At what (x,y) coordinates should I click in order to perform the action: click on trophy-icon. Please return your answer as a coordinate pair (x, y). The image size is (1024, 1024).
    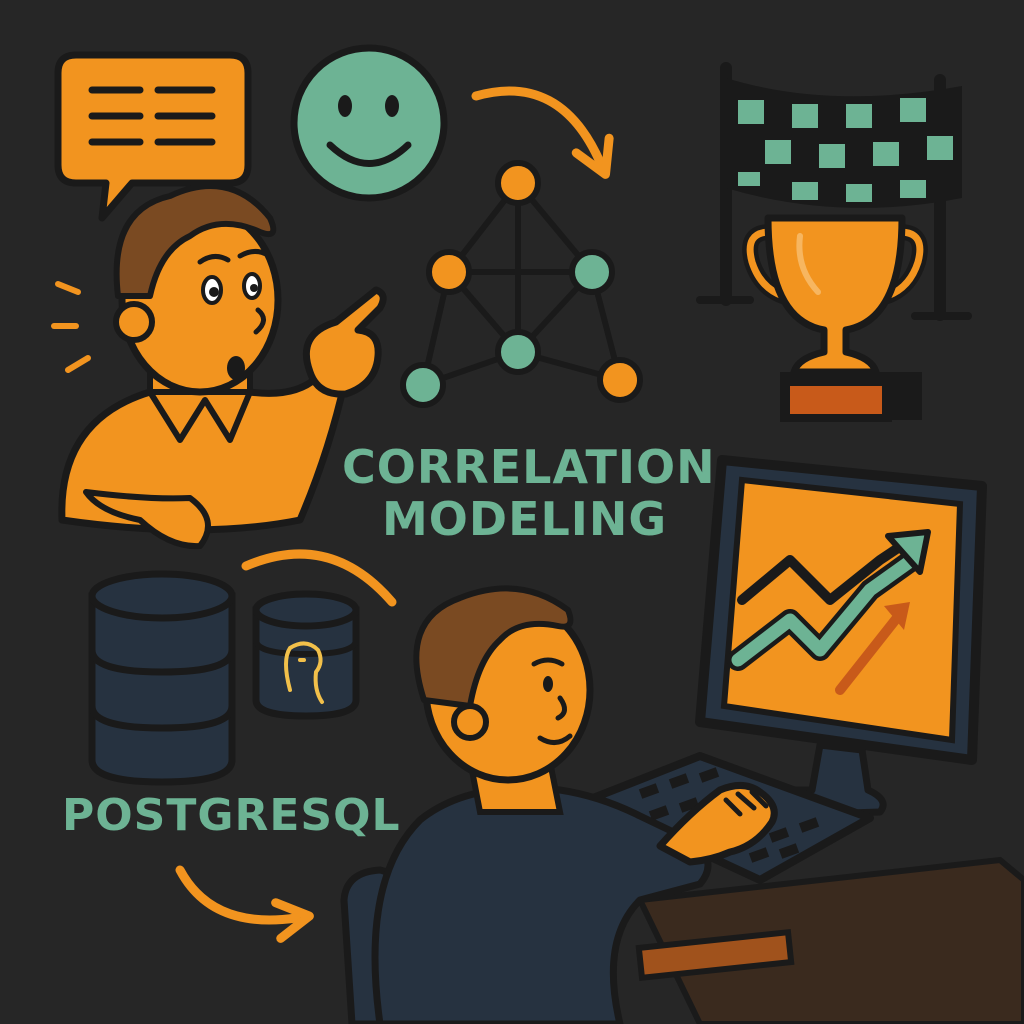
    Looking at the image, I should click on (835, 318).